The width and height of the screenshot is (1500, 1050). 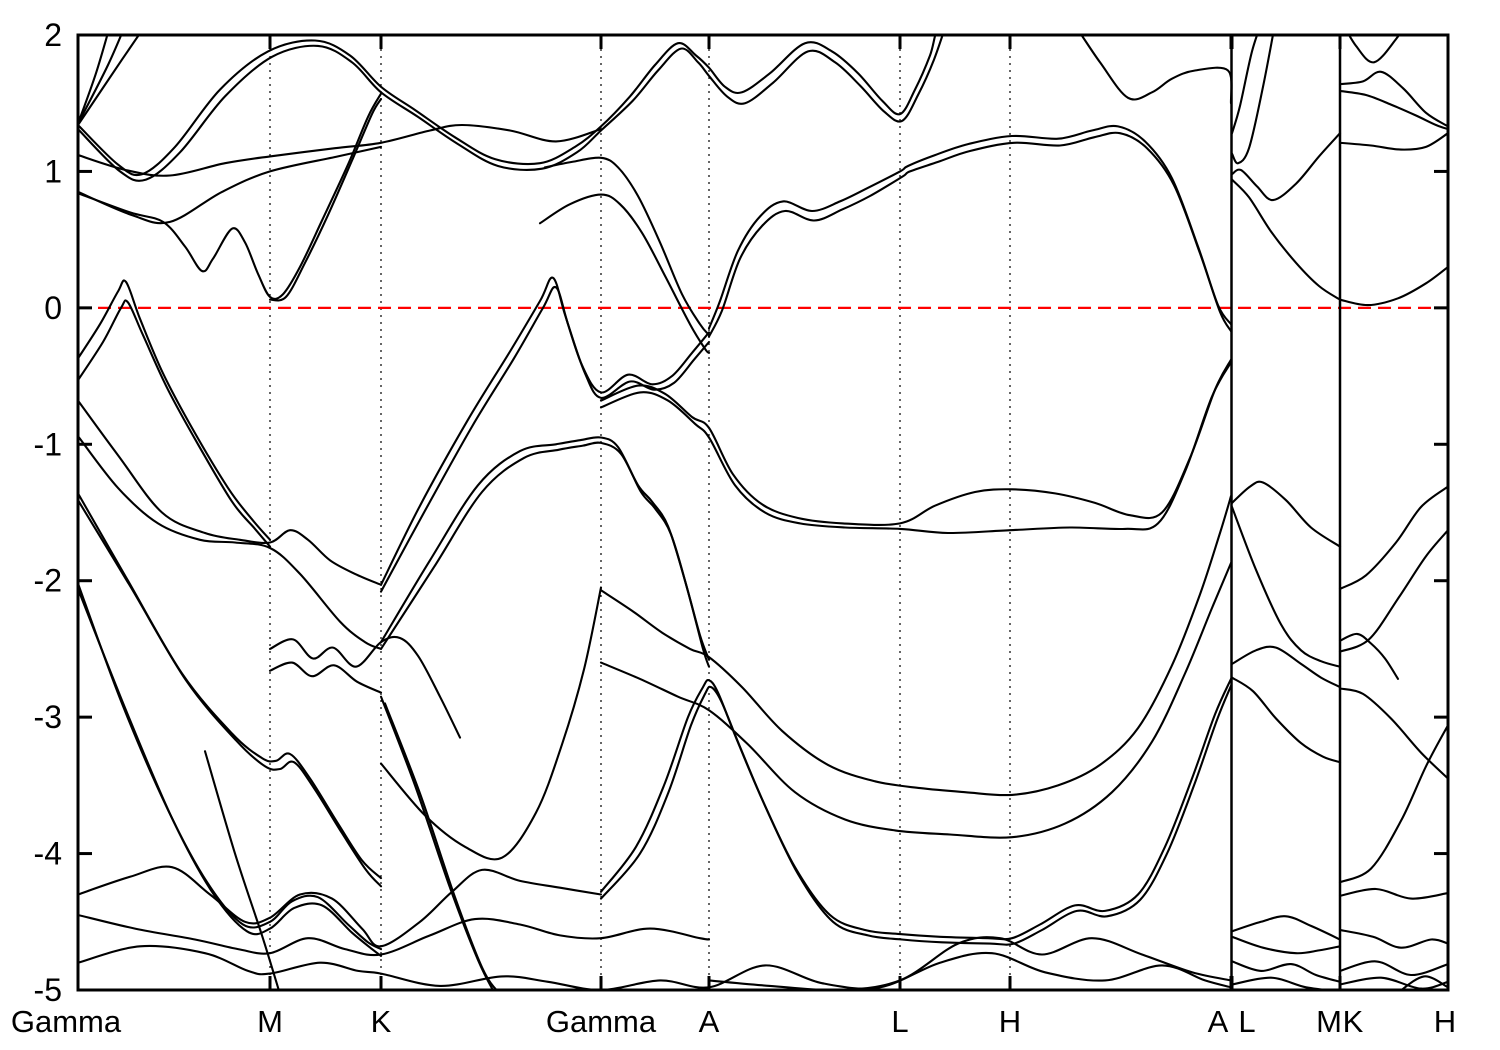 What do you see at coordinates (53, 308) in the screenshot?
I see `y-axis-label: 0` at bounding box center [53, 308].